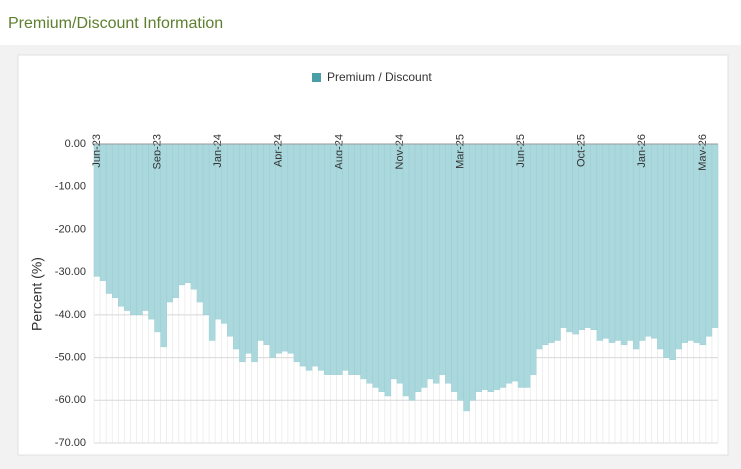  What do you see at coordinates (75, 144) in the screenshot?
I see `y-tick-label: 0.00` at bounding box center [75, 144].